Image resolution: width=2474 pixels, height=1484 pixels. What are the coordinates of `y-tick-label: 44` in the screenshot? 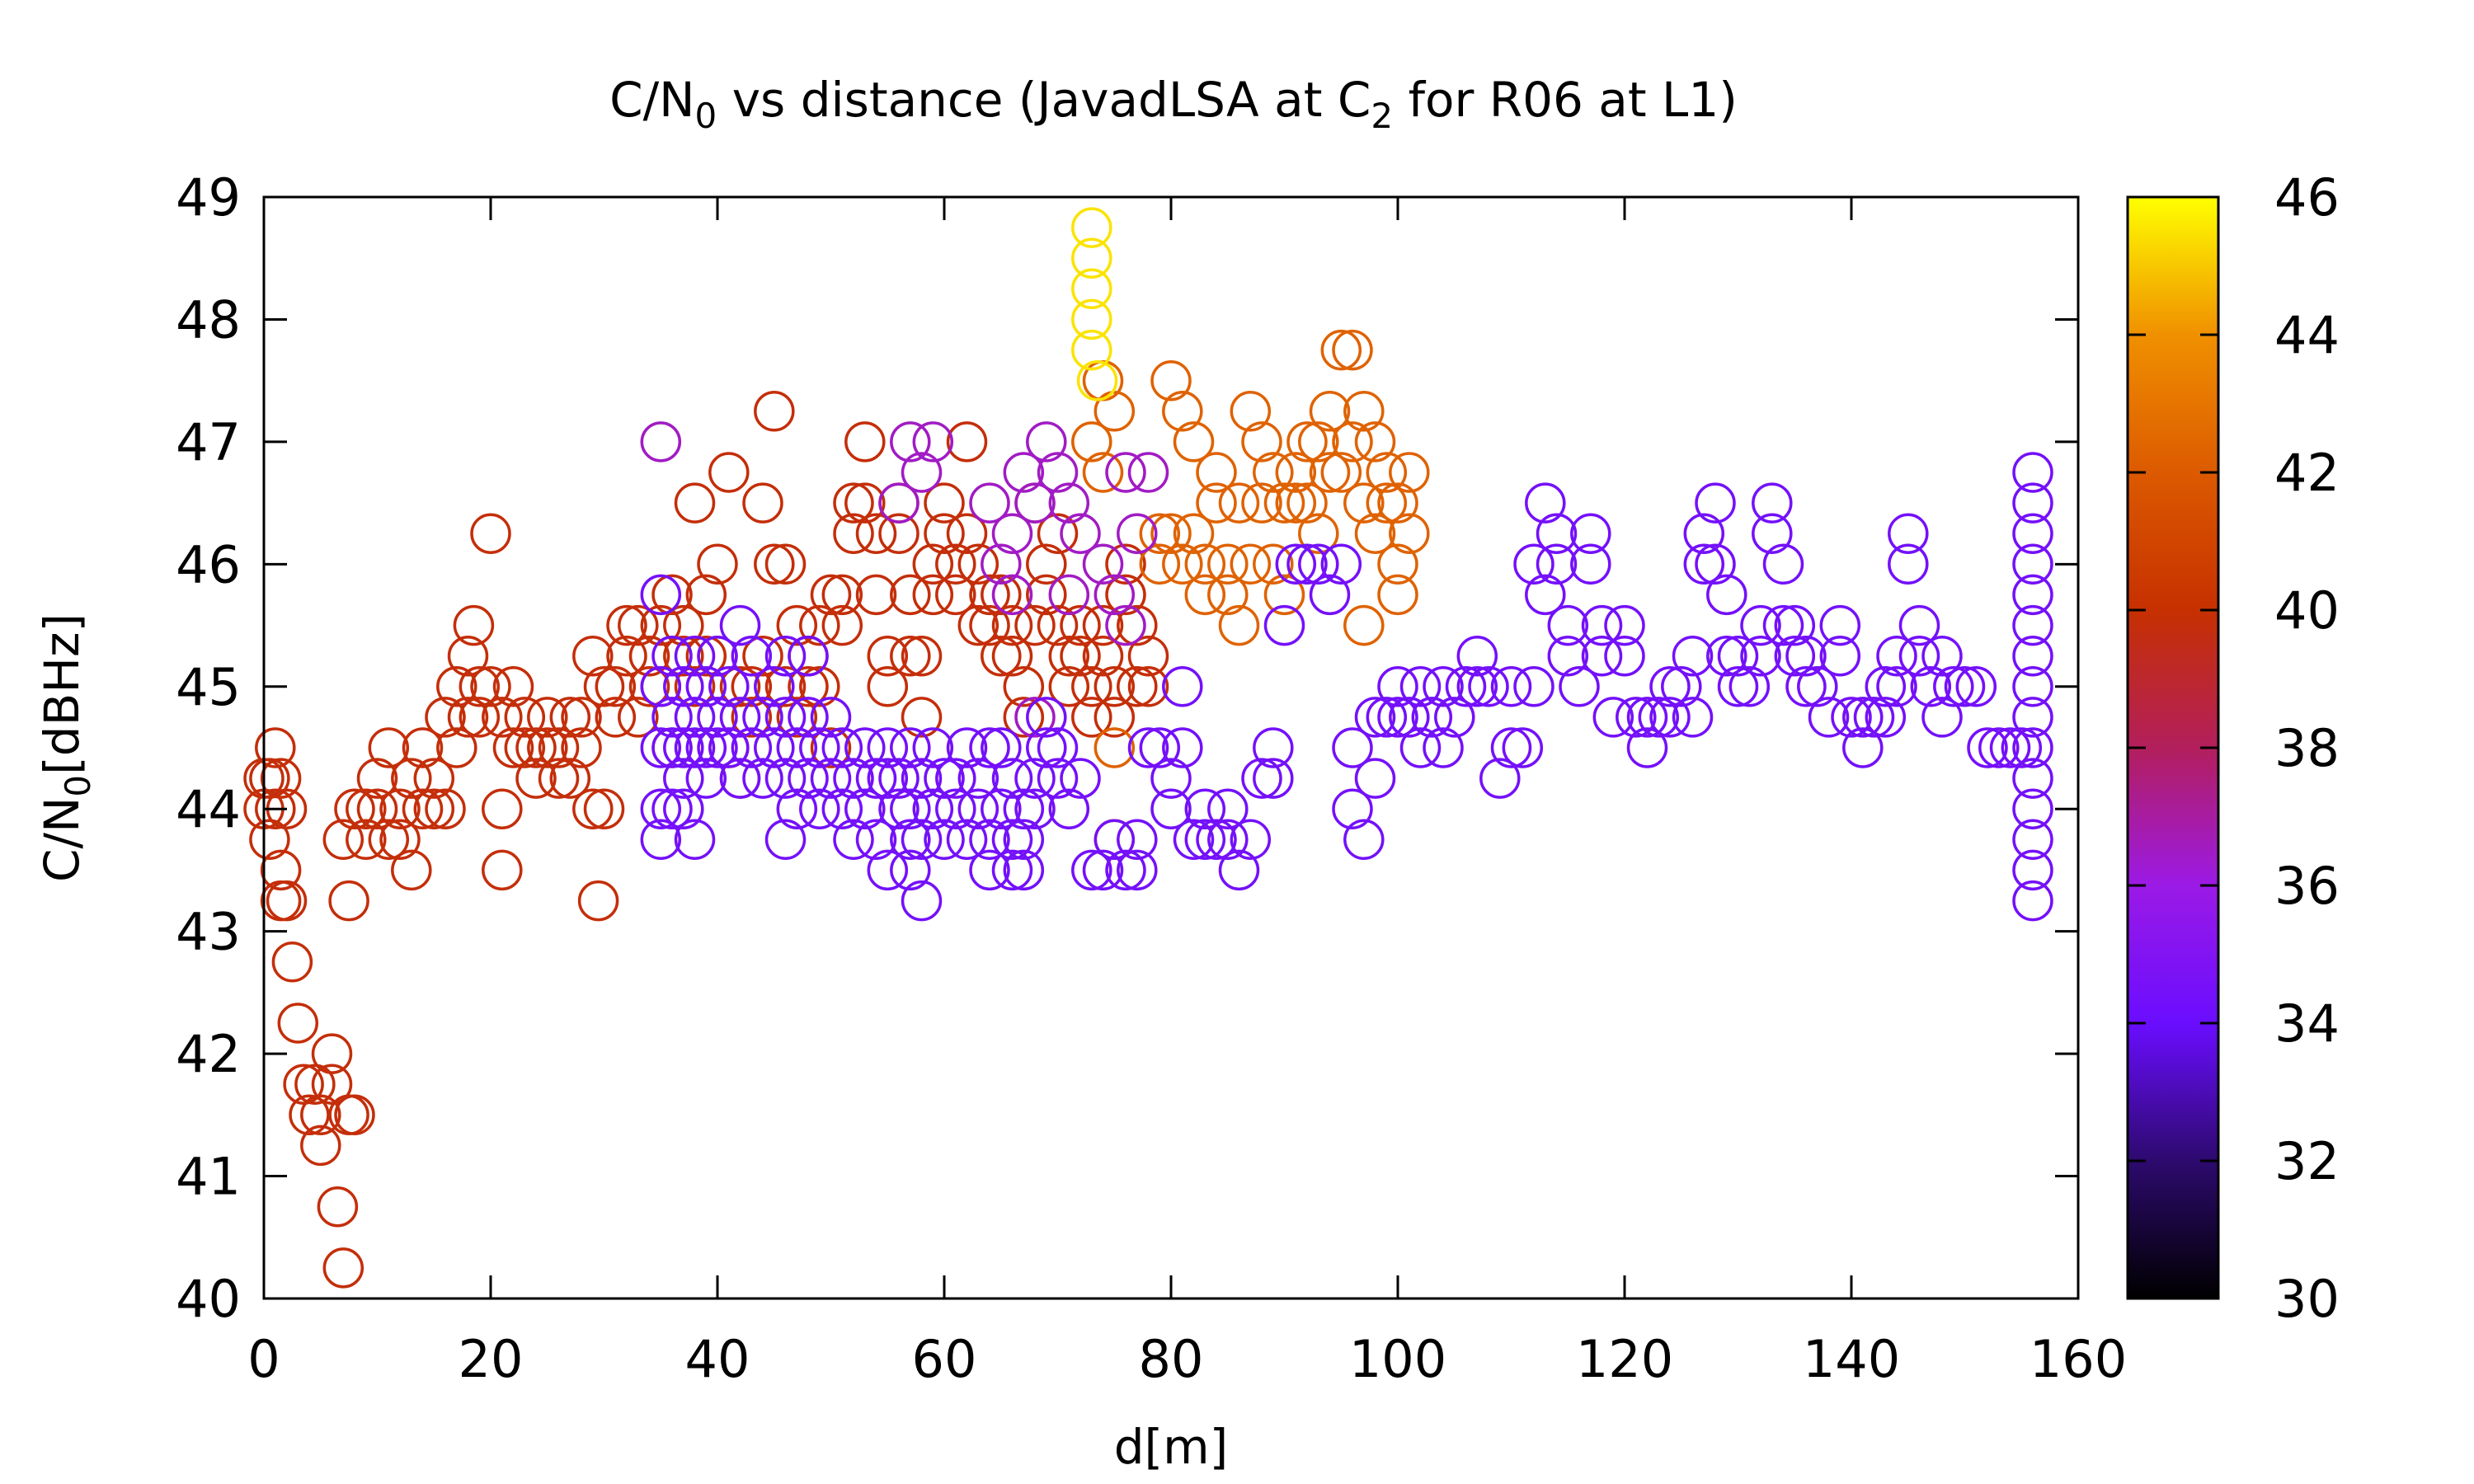 It's located at (208, 809).